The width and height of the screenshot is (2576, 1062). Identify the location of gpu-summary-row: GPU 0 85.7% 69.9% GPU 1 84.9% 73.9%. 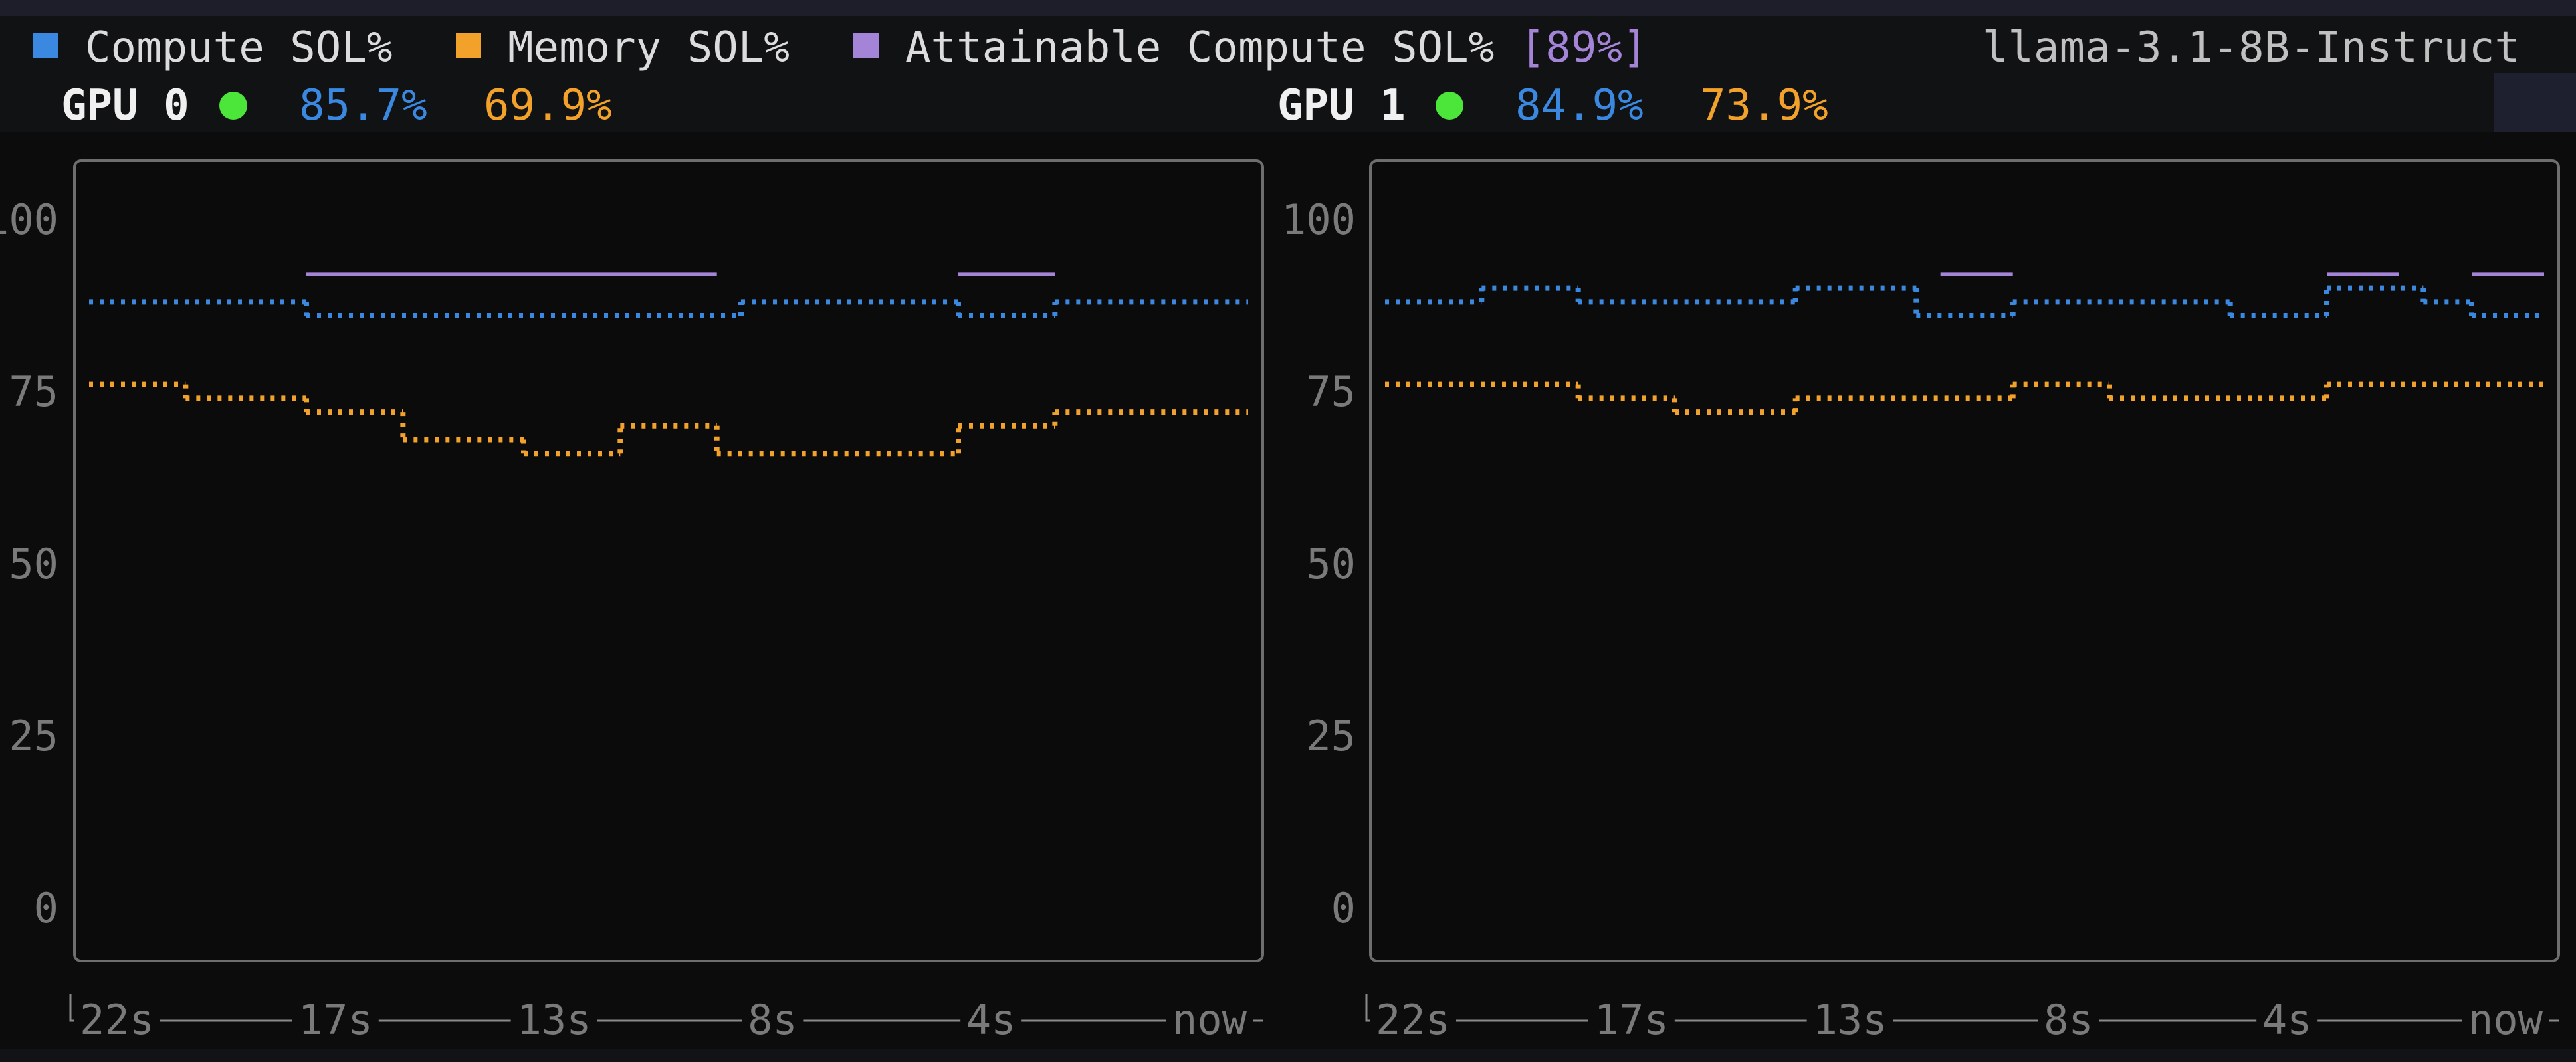
(1288, 106).